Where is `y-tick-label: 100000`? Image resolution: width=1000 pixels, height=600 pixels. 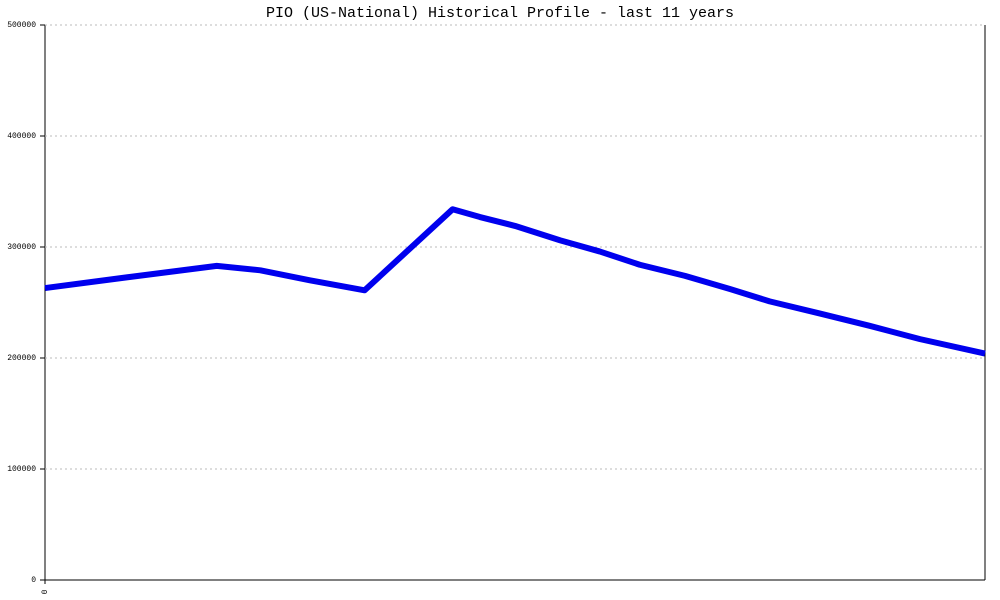
y-tick-label: 100000 is located at coordinates (21, 469).